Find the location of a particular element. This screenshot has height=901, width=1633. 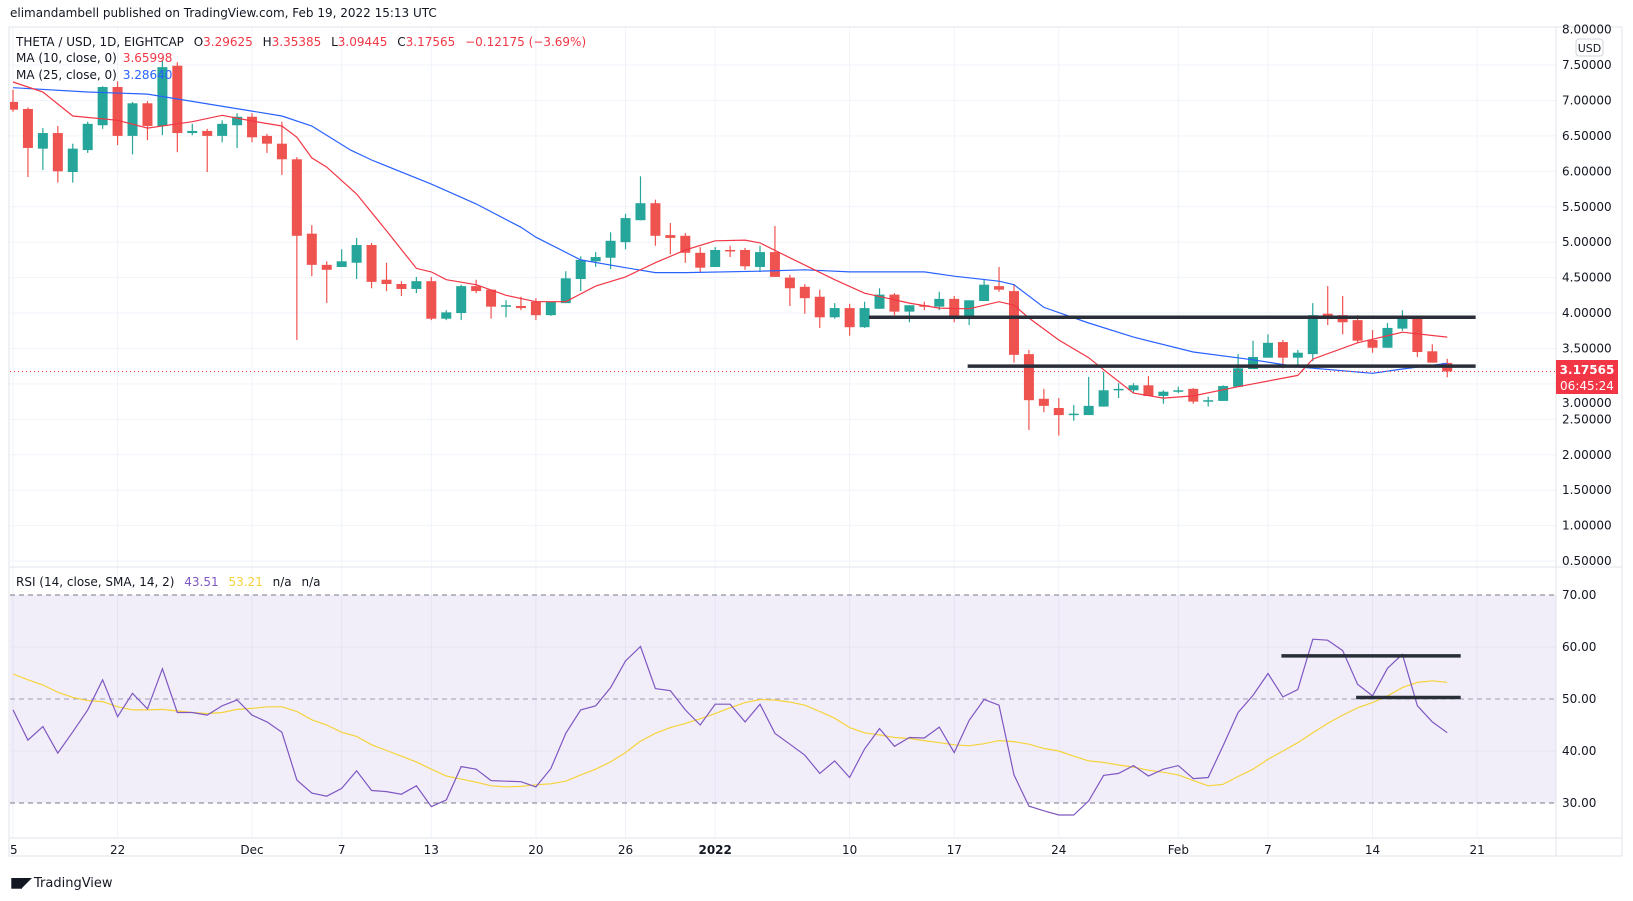

time-axis-label: 5 is located at coordinates (14, 850).